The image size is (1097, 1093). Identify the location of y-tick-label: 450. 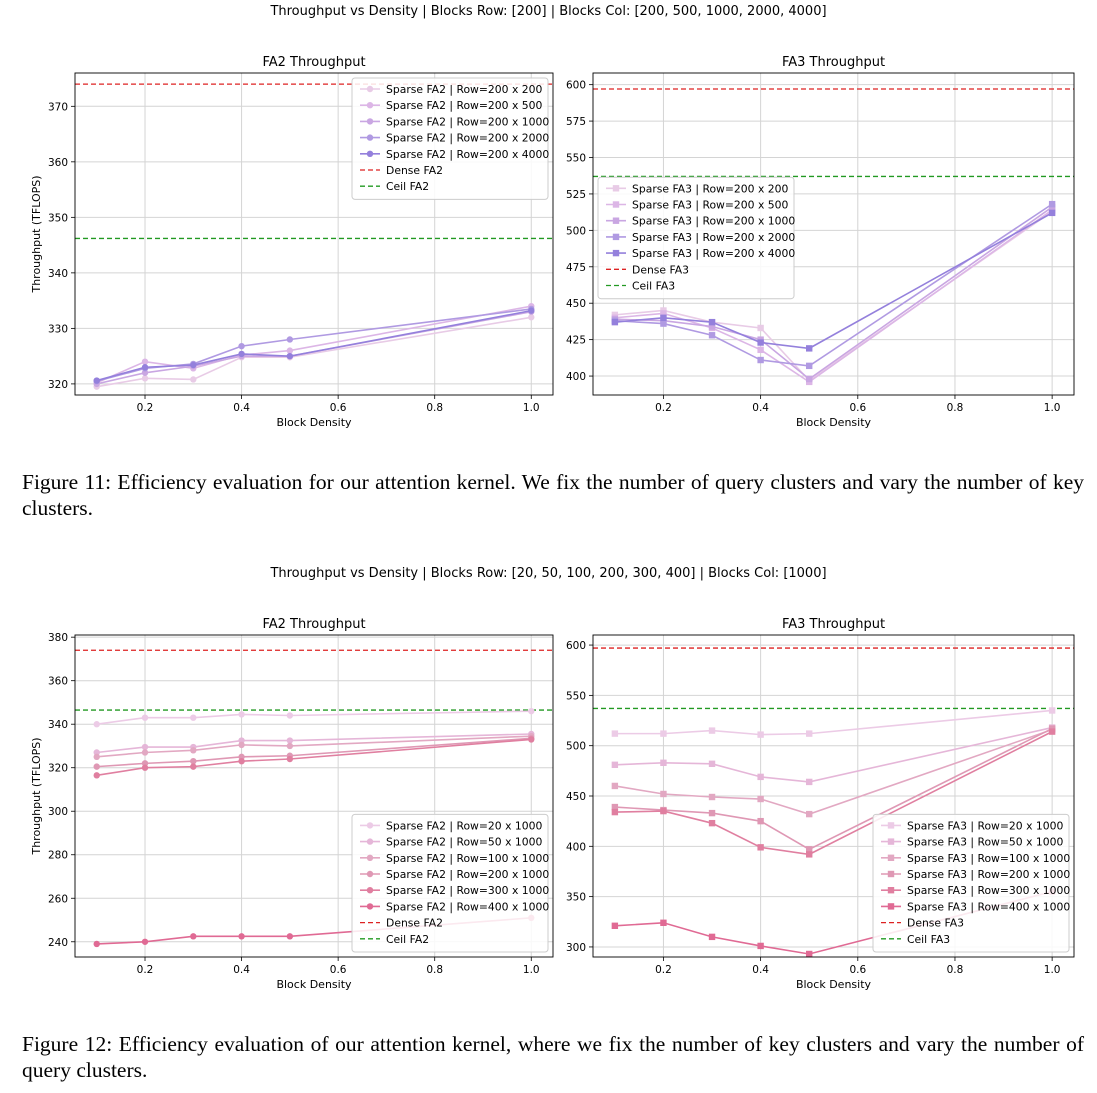
(576, 304).